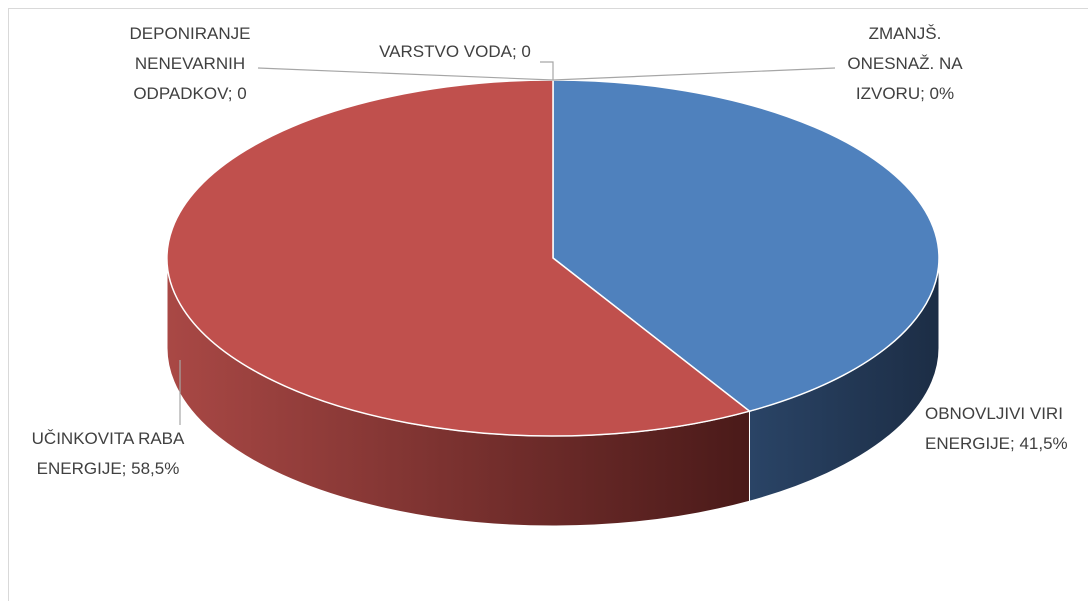 This screenshot has height=601, width=1088. What do you see at coordinates (189, 93) in the screenshot?
I see `data-label-line: ODPADKOV; 0` at bounding box center [189, 93].